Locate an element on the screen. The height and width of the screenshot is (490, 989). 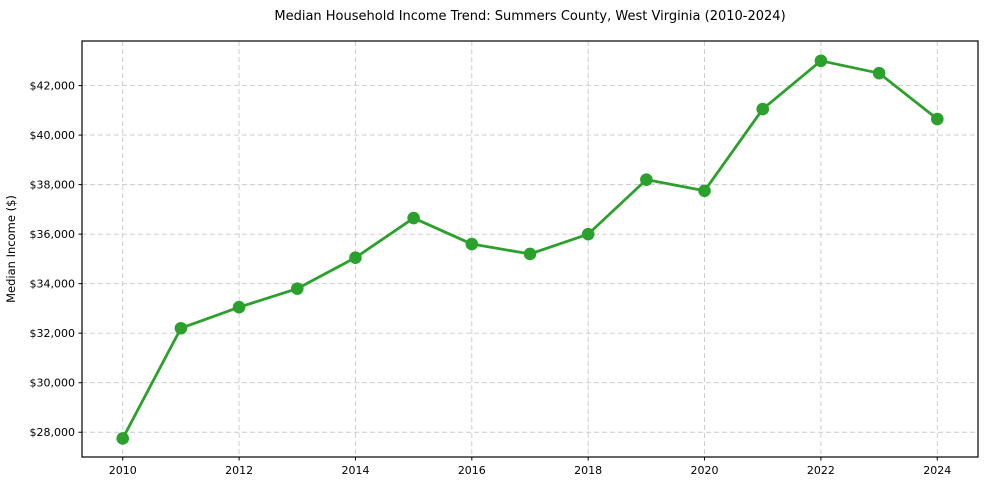
y-tick-label: $34,000 is located at coordinates (53, 283).